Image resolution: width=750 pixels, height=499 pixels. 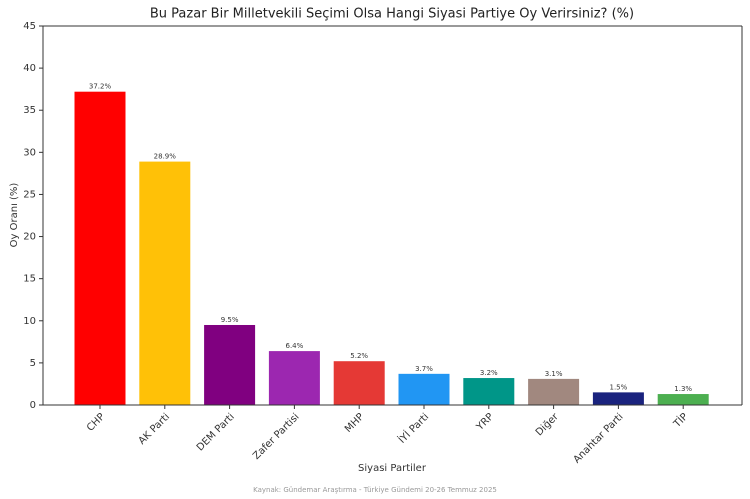 What do you see at coordinates (424, 369) in the screenshot?
I see `value-label: 3.7%` at bounding box center [424, 369].